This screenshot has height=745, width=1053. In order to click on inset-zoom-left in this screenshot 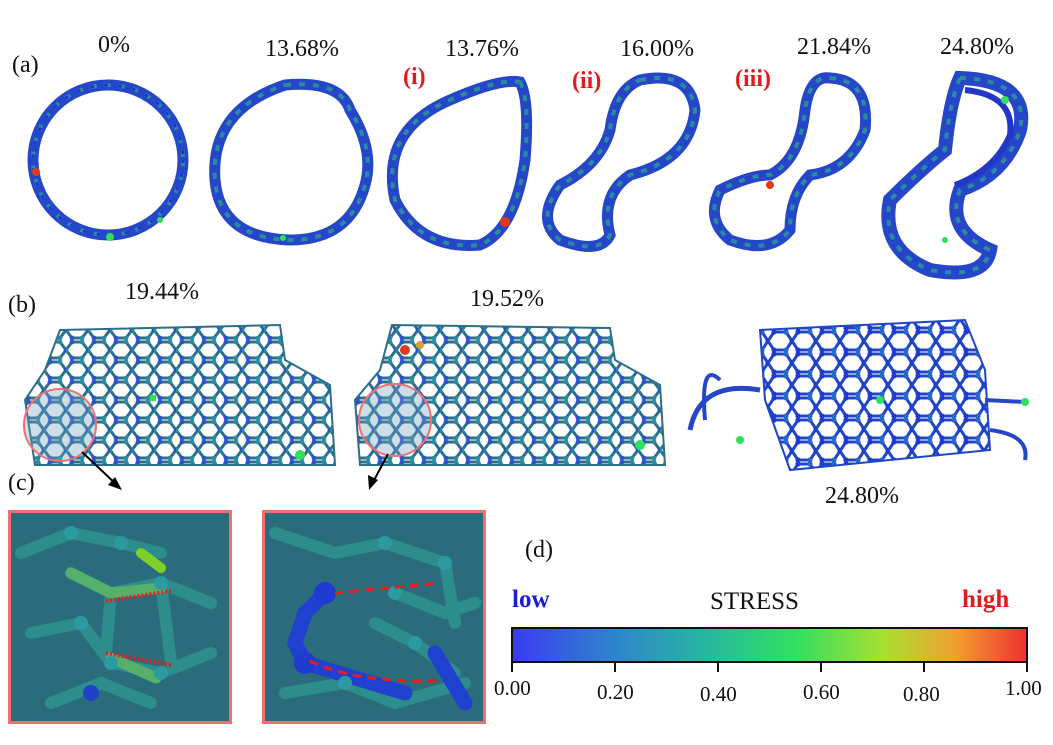, I will do `click(120, 617)`.